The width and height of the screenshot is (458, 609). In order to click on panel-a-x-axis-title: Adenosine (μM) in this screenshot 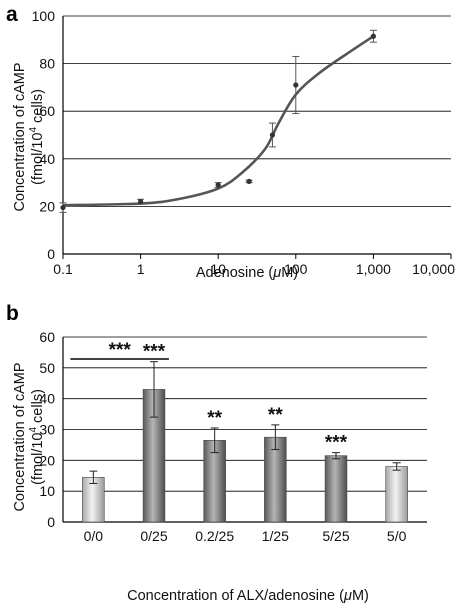, I will do `click(247, 273)`.